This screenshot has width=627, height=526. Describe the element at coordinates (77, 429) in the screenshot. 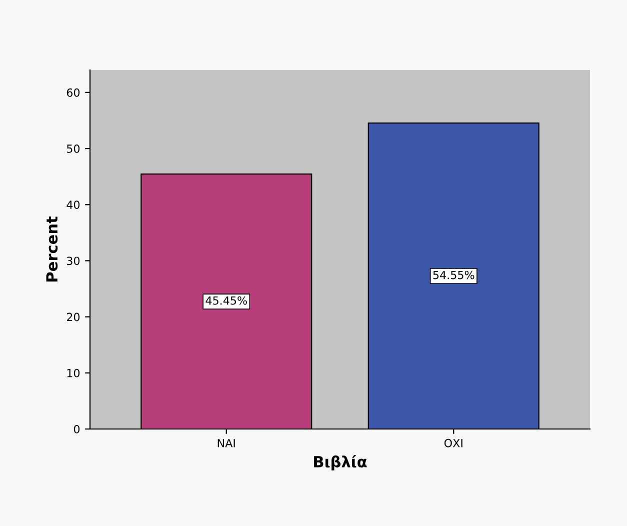

I see `y-tick-label: 0` at that location.